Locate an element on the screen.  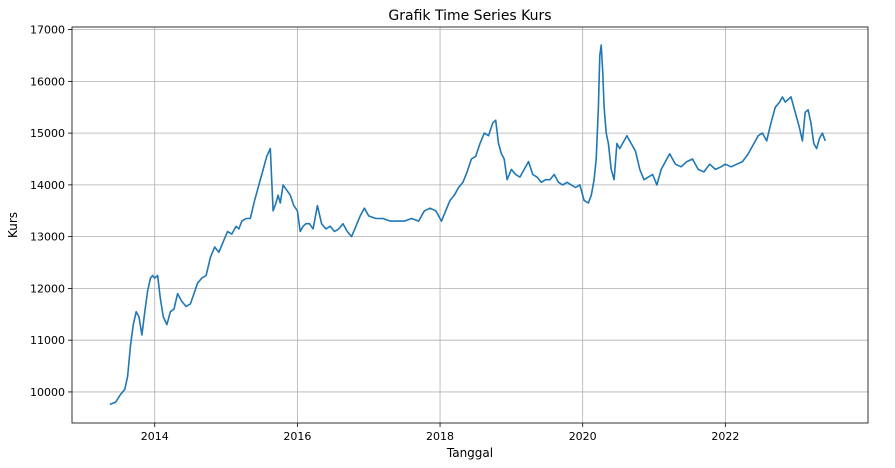
y-axis-label: Kurs is located at coordinates (13, 225).